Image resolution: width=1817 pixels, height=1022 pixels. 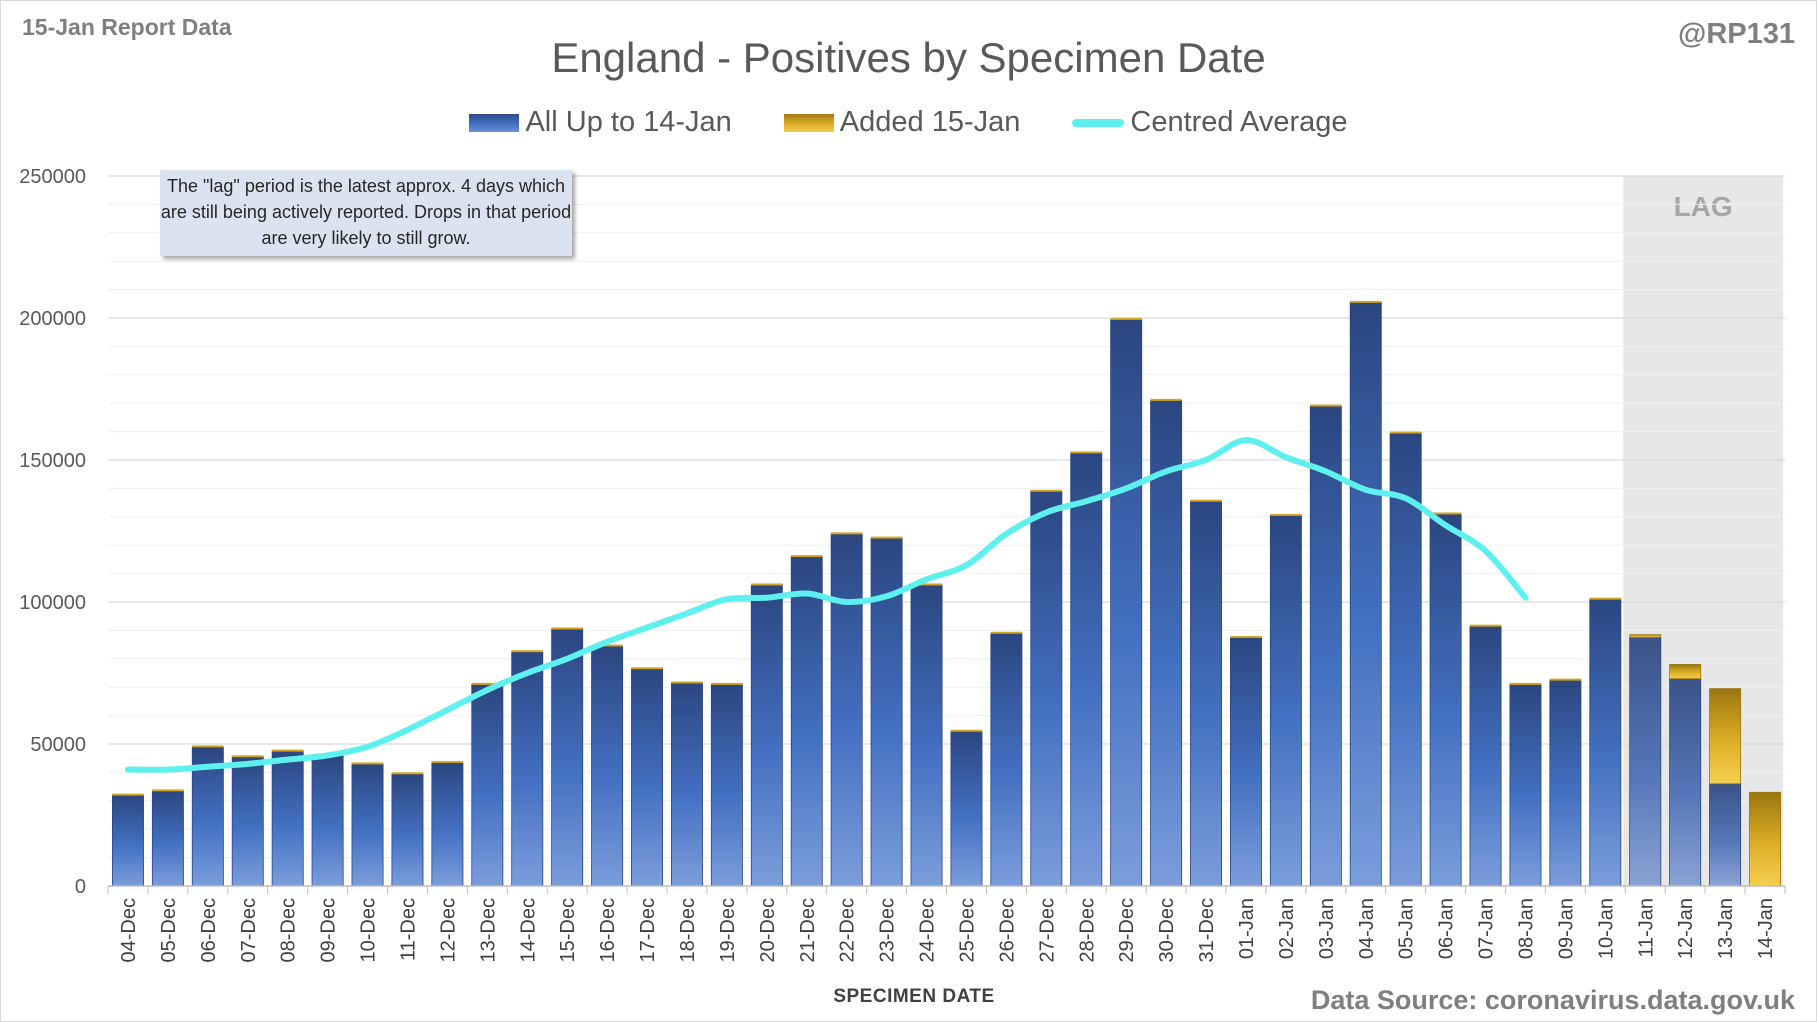 What do you see at coordinates (287, 818) in the screenshot?
I see `bar-all-08-Dec` at bounding box center [287, 818].